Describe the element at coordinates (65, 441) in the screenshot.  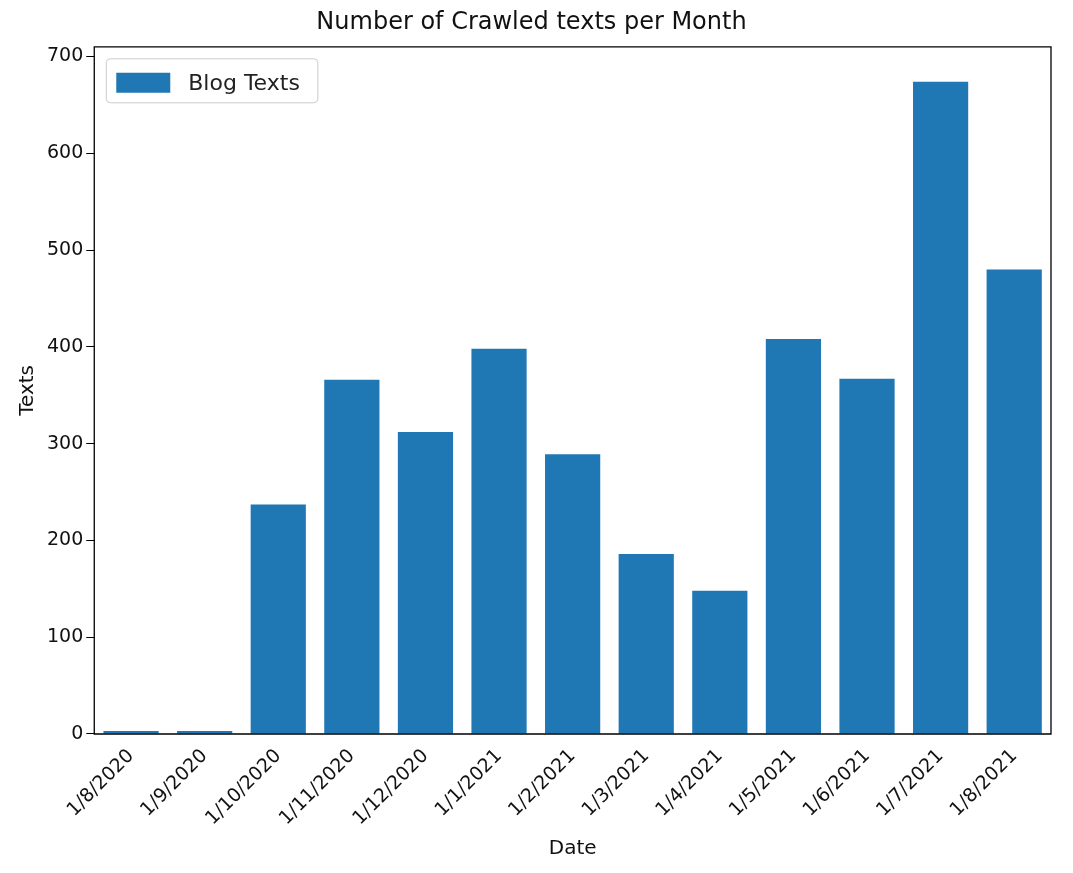
I see `y-tick-label: 300` at that location.